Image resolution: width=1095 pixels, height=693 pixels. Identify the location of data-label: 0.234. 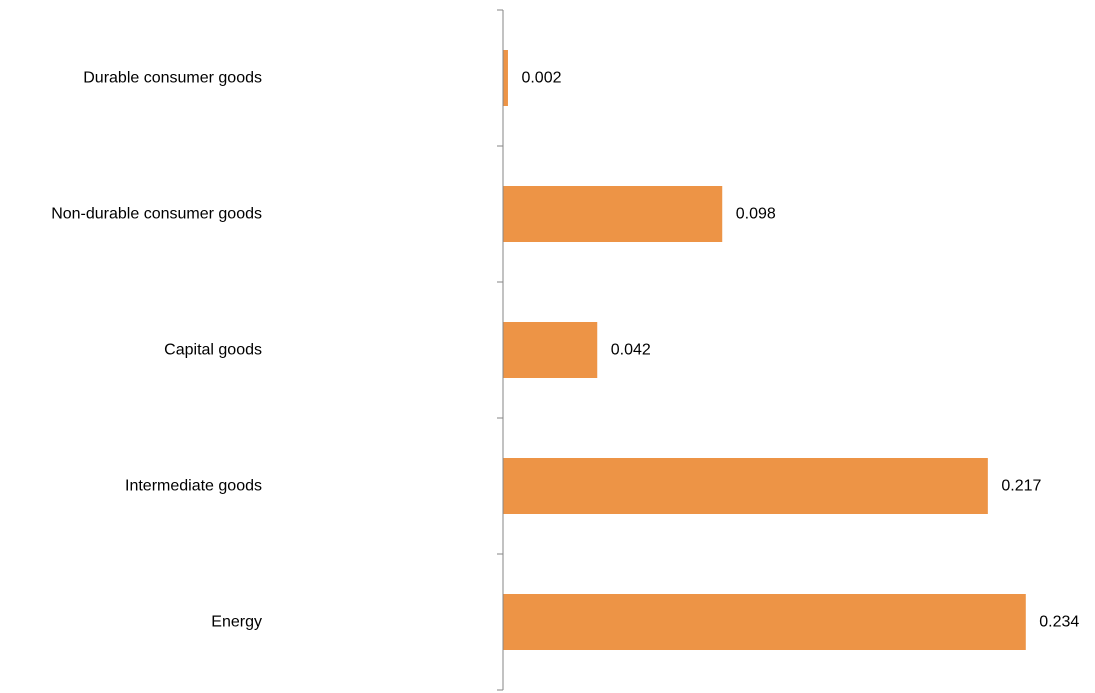
(1059, 622).